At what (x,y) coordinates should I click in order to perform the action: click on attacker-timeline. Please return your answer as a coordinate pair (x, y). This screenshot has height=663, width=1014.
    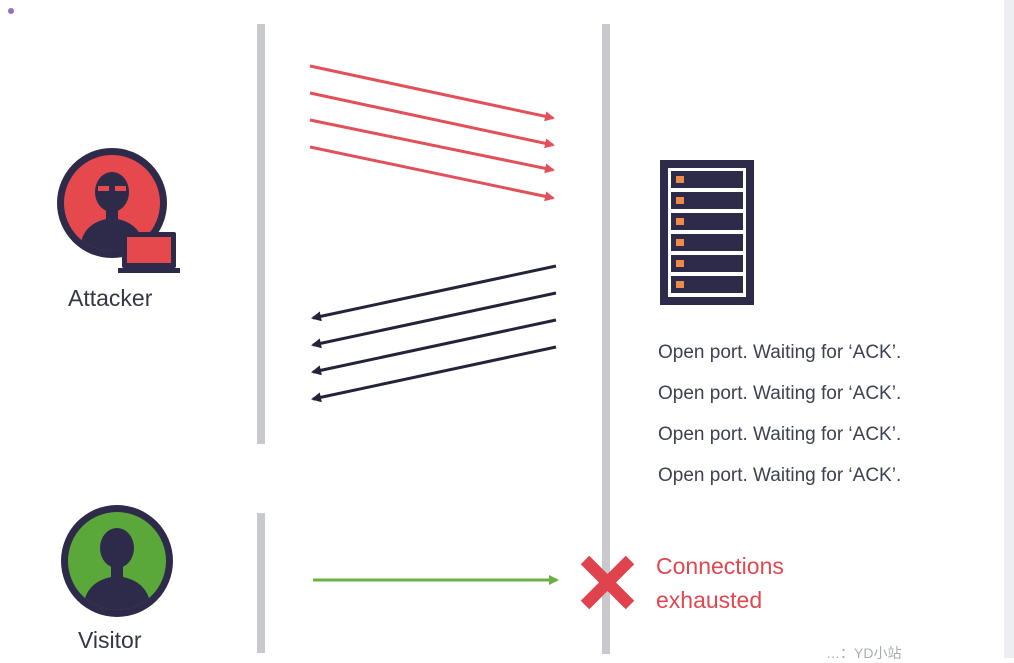
    Looking at the image, I should click on (261, 234).